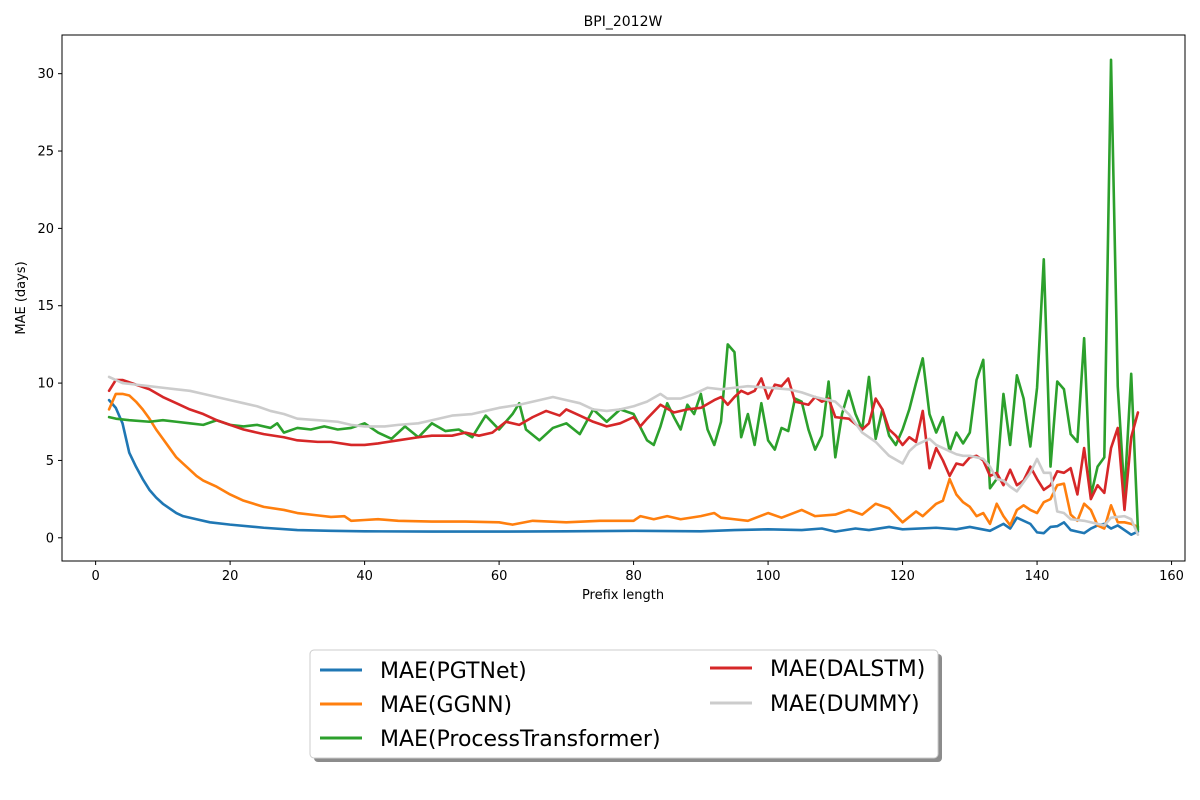 The height and width of the screenshot is (800, 1200). Describe the element at coordinates (230, 576) in the screenshot. I see `x-tick-label: 20` at that location.